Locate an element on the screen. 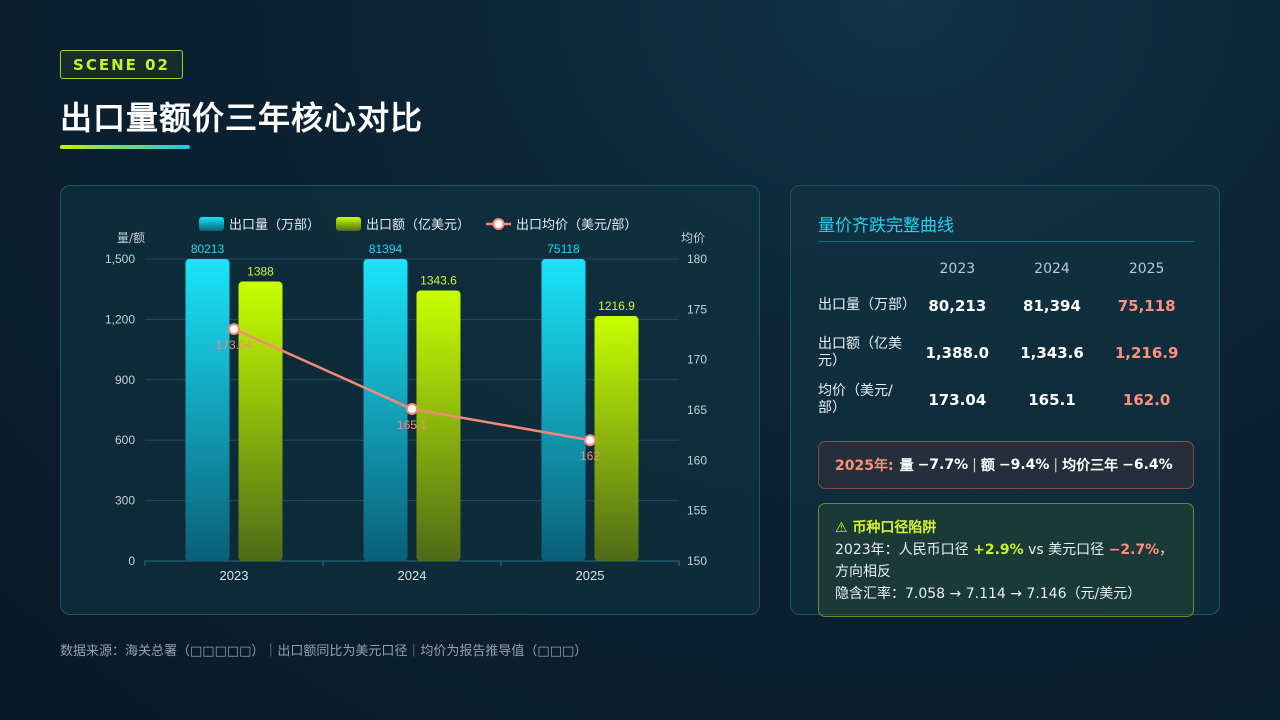 This screenshot has width=1280, height=720. table-header-cell: 2025 is located at coordinates (1146, 269).